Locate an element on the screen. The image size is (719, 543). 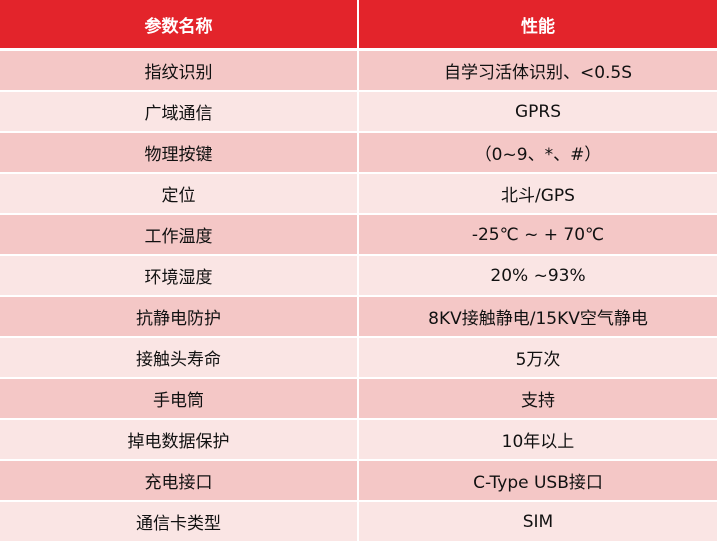
param-value-cell: 10年以上 is located at coordinates (537, 440).